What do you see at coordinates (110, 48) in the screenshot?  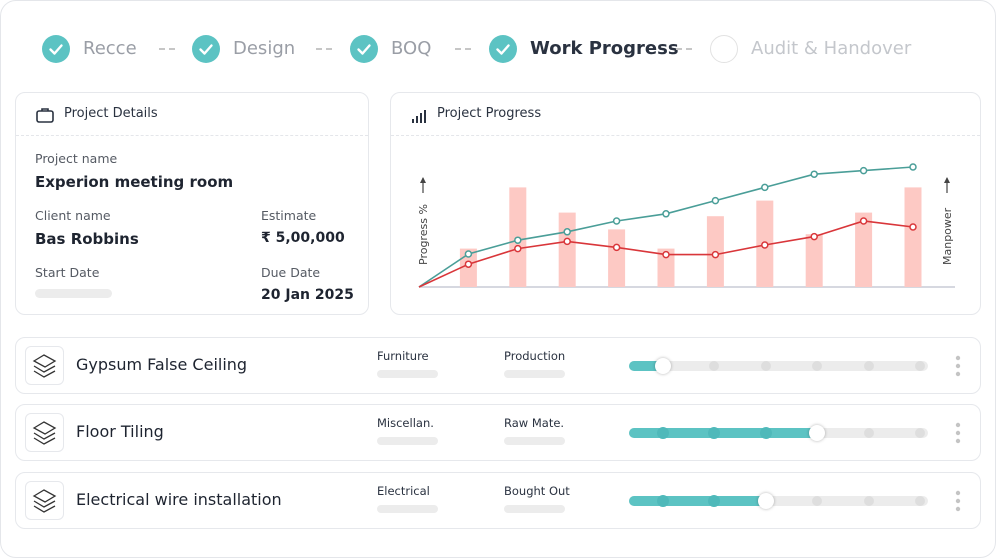 I see `step-label: Recce` at bounding box center [110, 48].